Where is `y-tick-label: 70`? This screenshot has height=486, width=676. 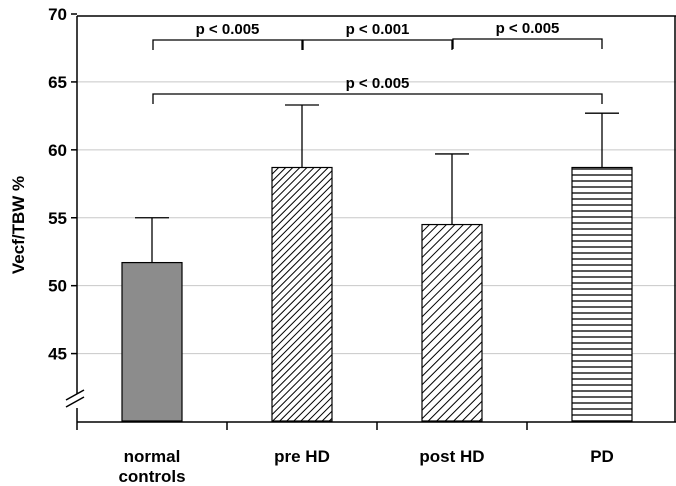
y-tick-label: 70 is located at coordinates (57, 14).